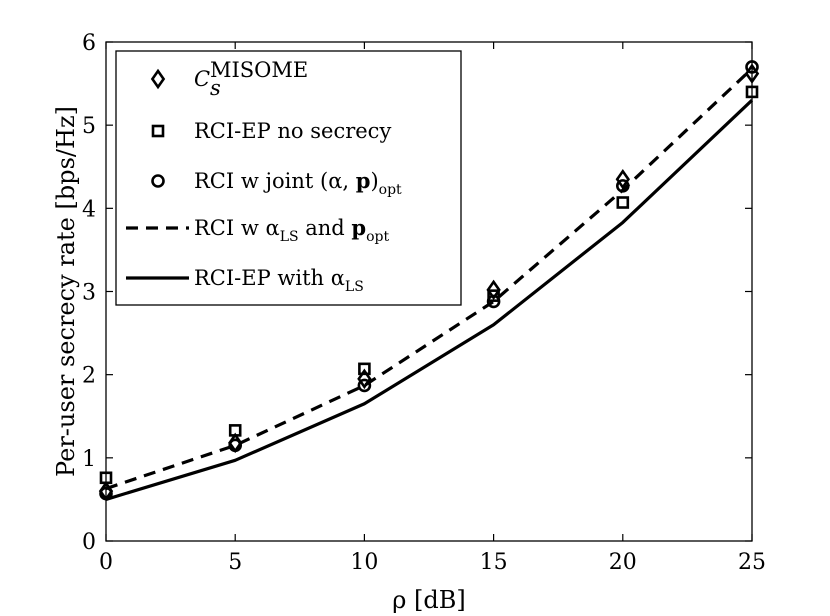 Image resolution: width=830 pixels, height=616 pixels. I want to click on legend-entry-4: RCI-EP with αLS, so click(245, 280).